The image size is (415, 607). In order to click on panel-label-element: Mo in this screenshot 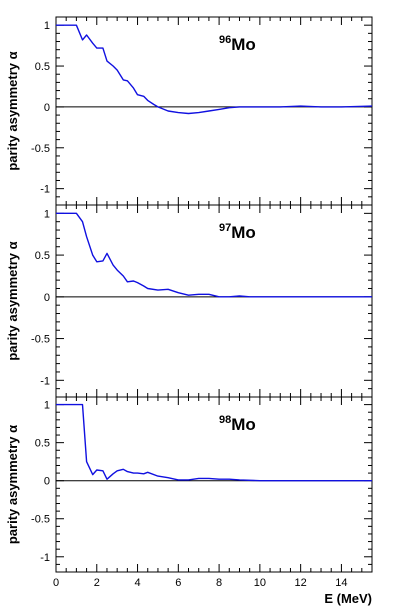, I will do `click(243, 424)`.